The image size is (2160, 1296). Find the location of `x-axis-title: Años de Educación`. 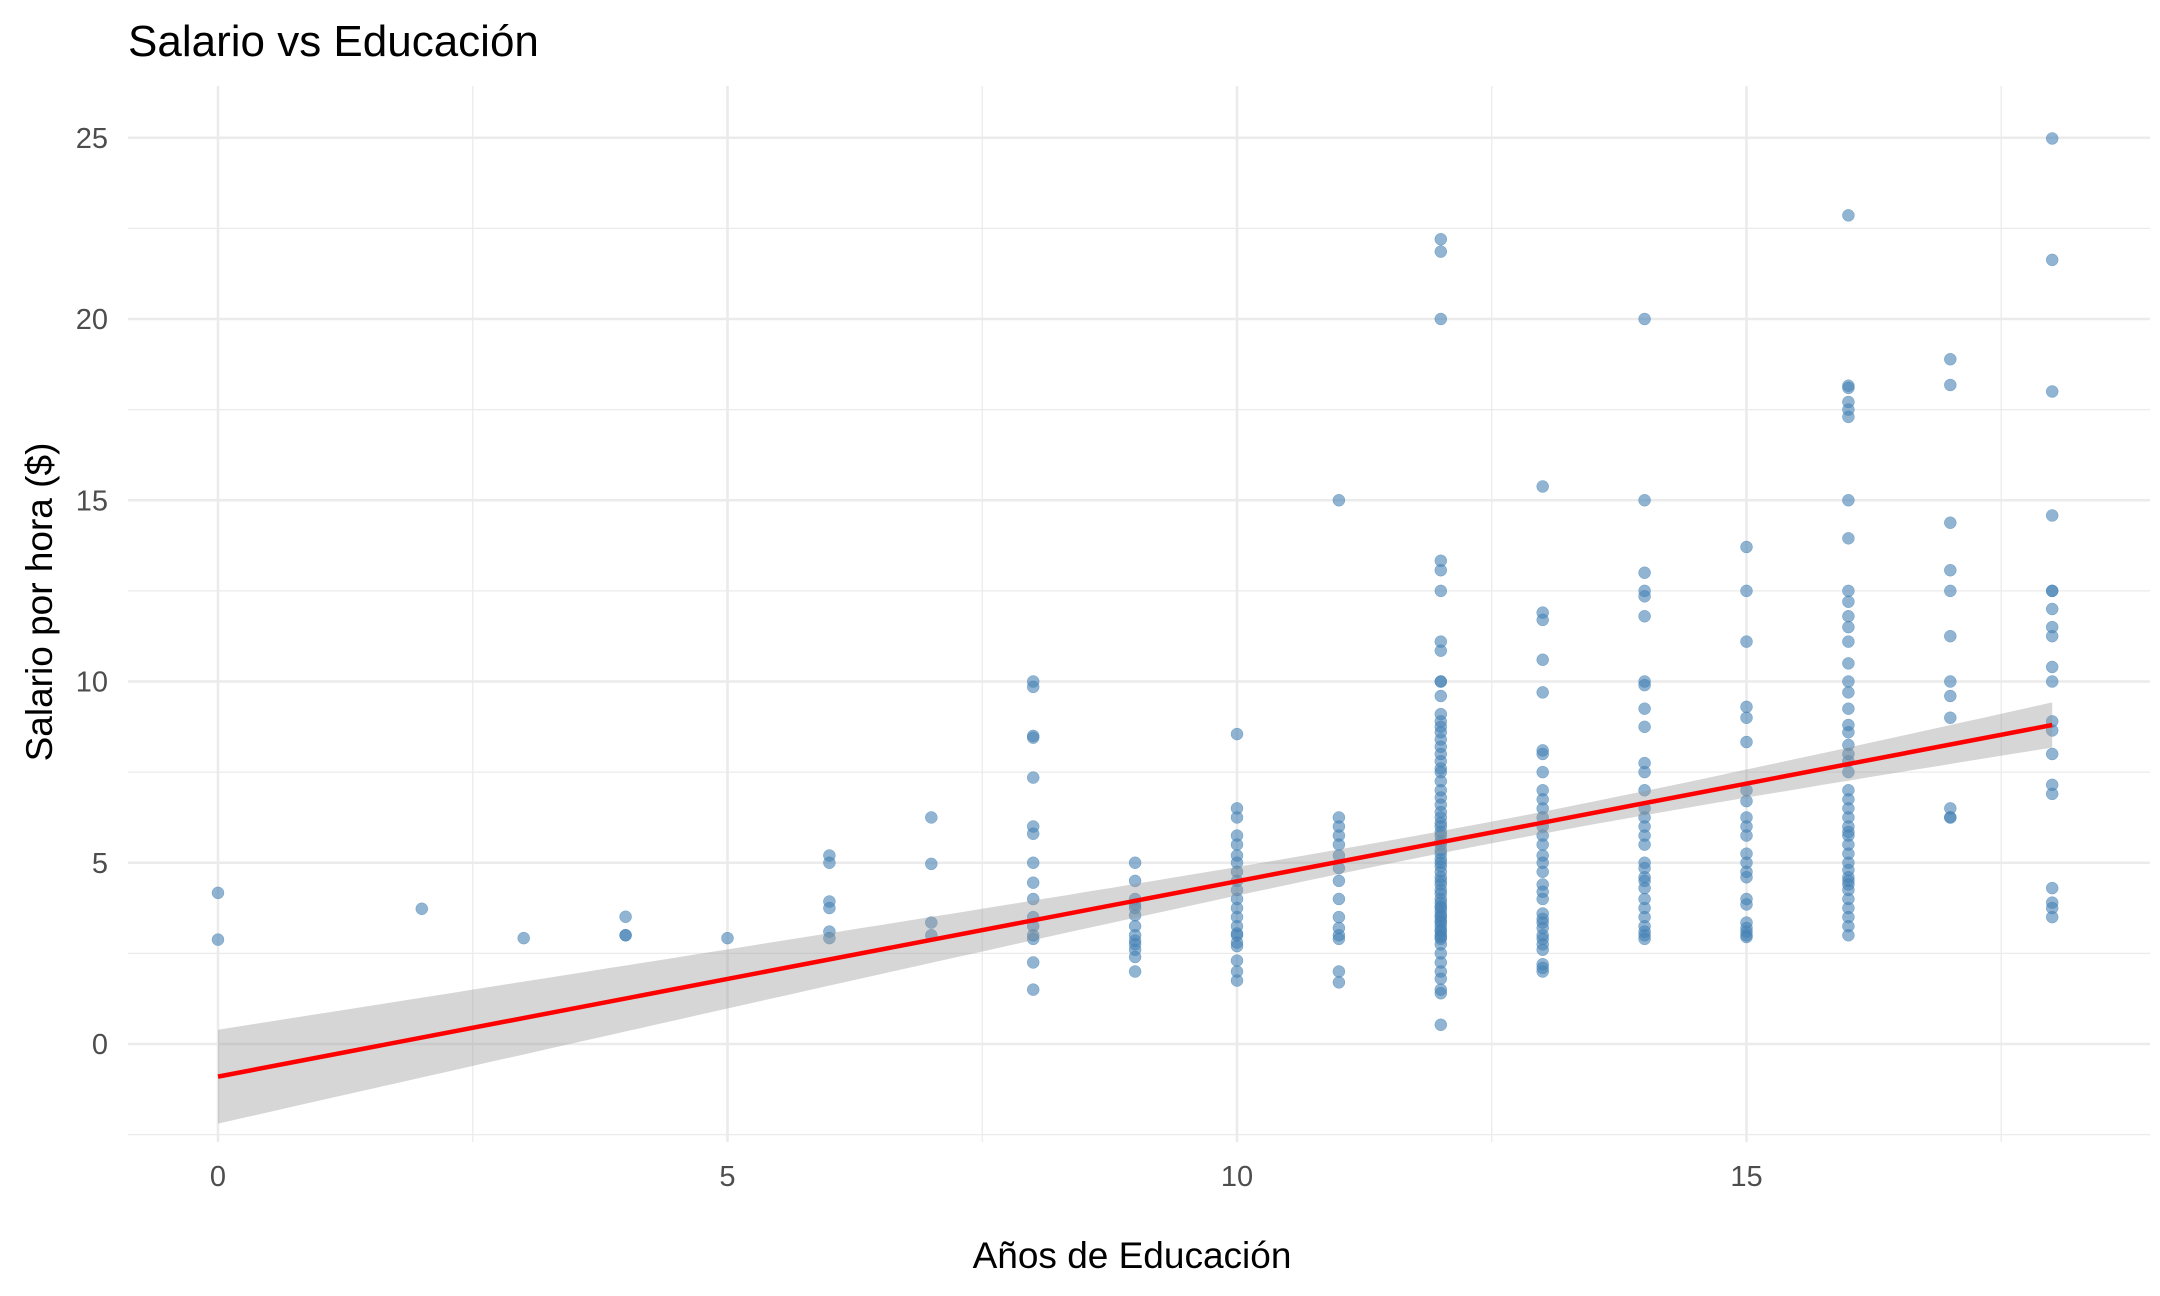

x-axis-title: Años de Educación is located at coordinates (1132, 1255).